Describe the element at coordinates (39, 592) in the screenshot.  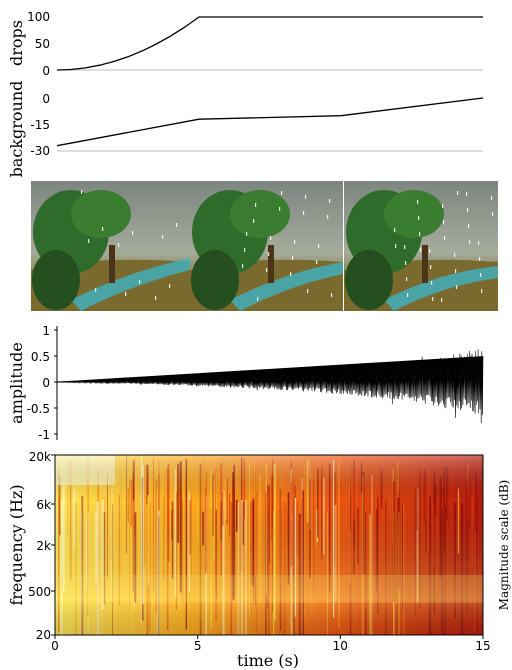
I see `frequency-tick-500: 500` at that location.